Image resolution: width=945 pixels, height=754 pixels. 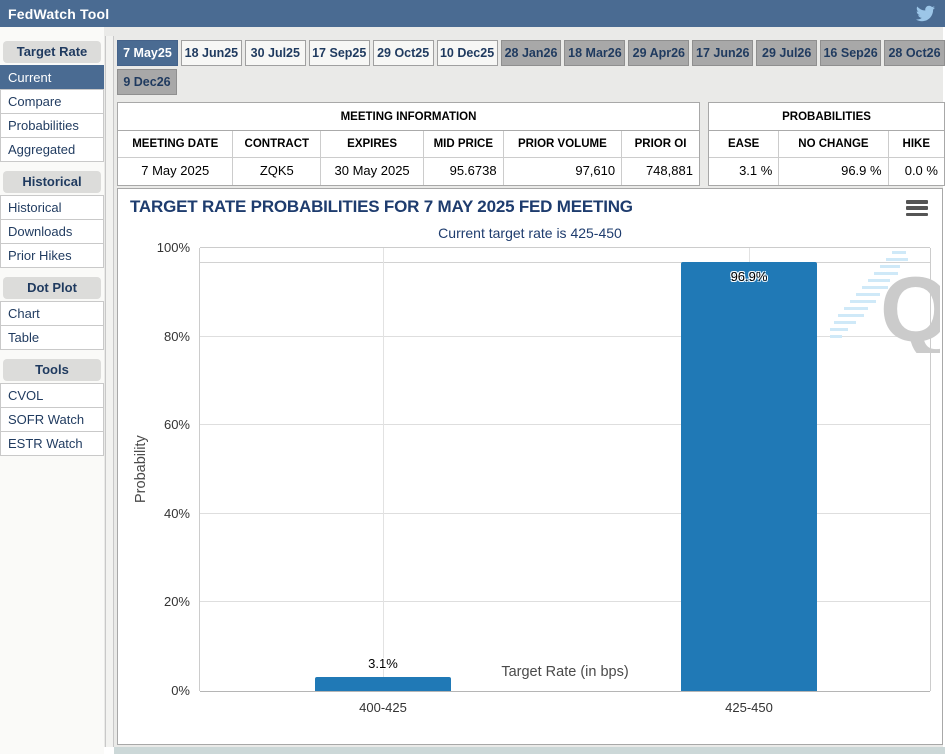 What do you see at coordinates (925, 13) in the screenshot?
I see `twitter-icon` at bounding box center [925, 13].